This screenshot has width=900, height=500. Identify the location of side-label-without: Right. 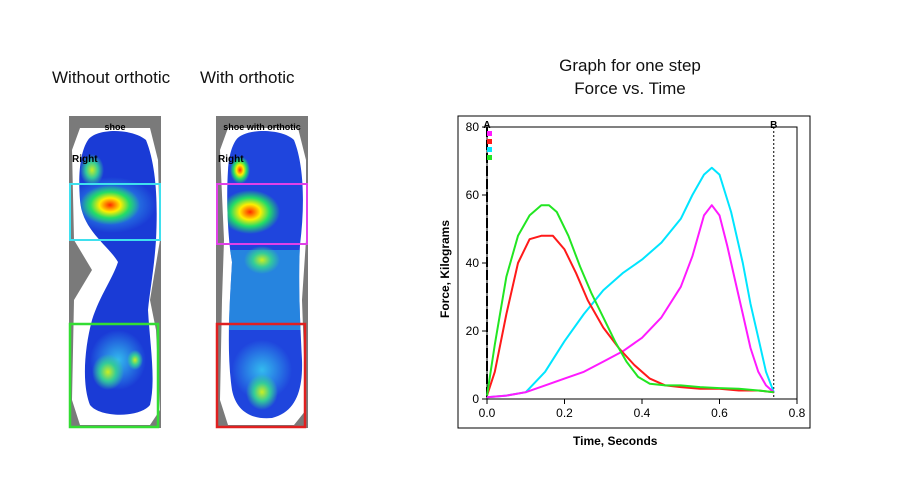
(85, 159).